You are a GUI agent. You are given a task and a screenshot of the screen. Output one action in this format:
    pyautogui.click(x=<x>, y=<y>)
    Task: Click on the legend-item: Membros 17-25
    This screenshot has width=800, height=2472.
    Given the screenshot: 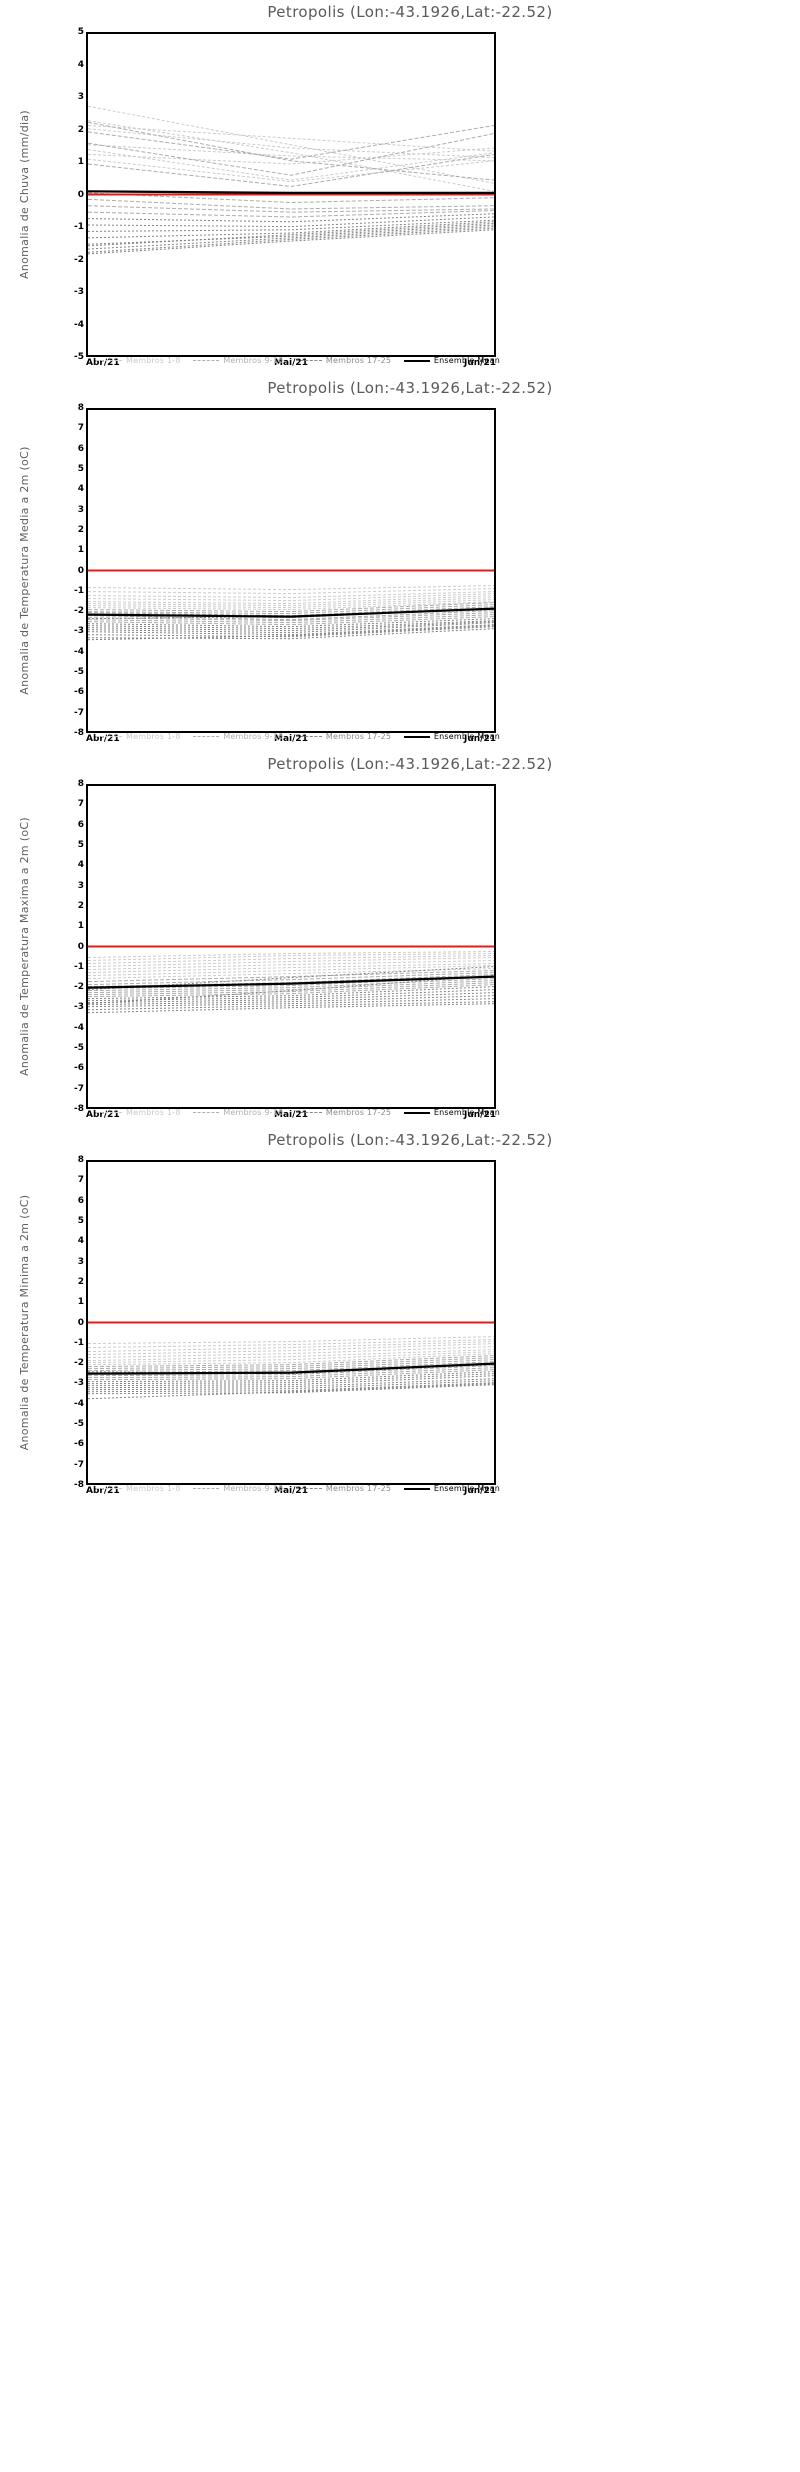 What is the action you would take?
    pyautogui.click(x=343, y=1488)
    